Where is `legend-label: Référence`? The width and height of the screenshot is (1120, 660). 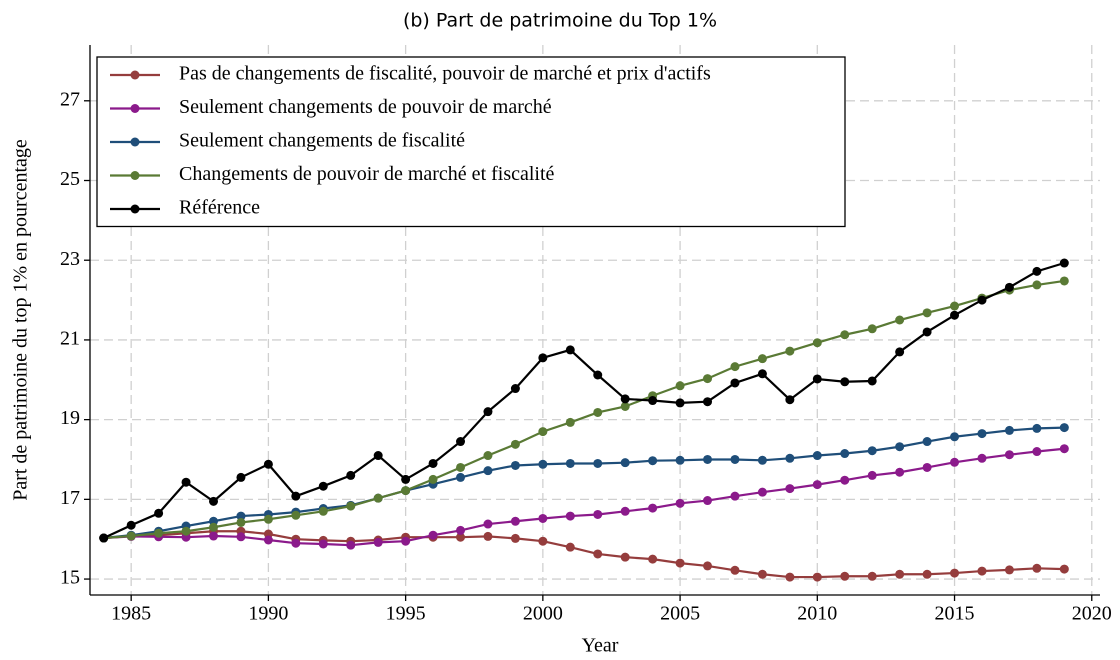 legend-label: Référence is located at coordinates (219, 208).